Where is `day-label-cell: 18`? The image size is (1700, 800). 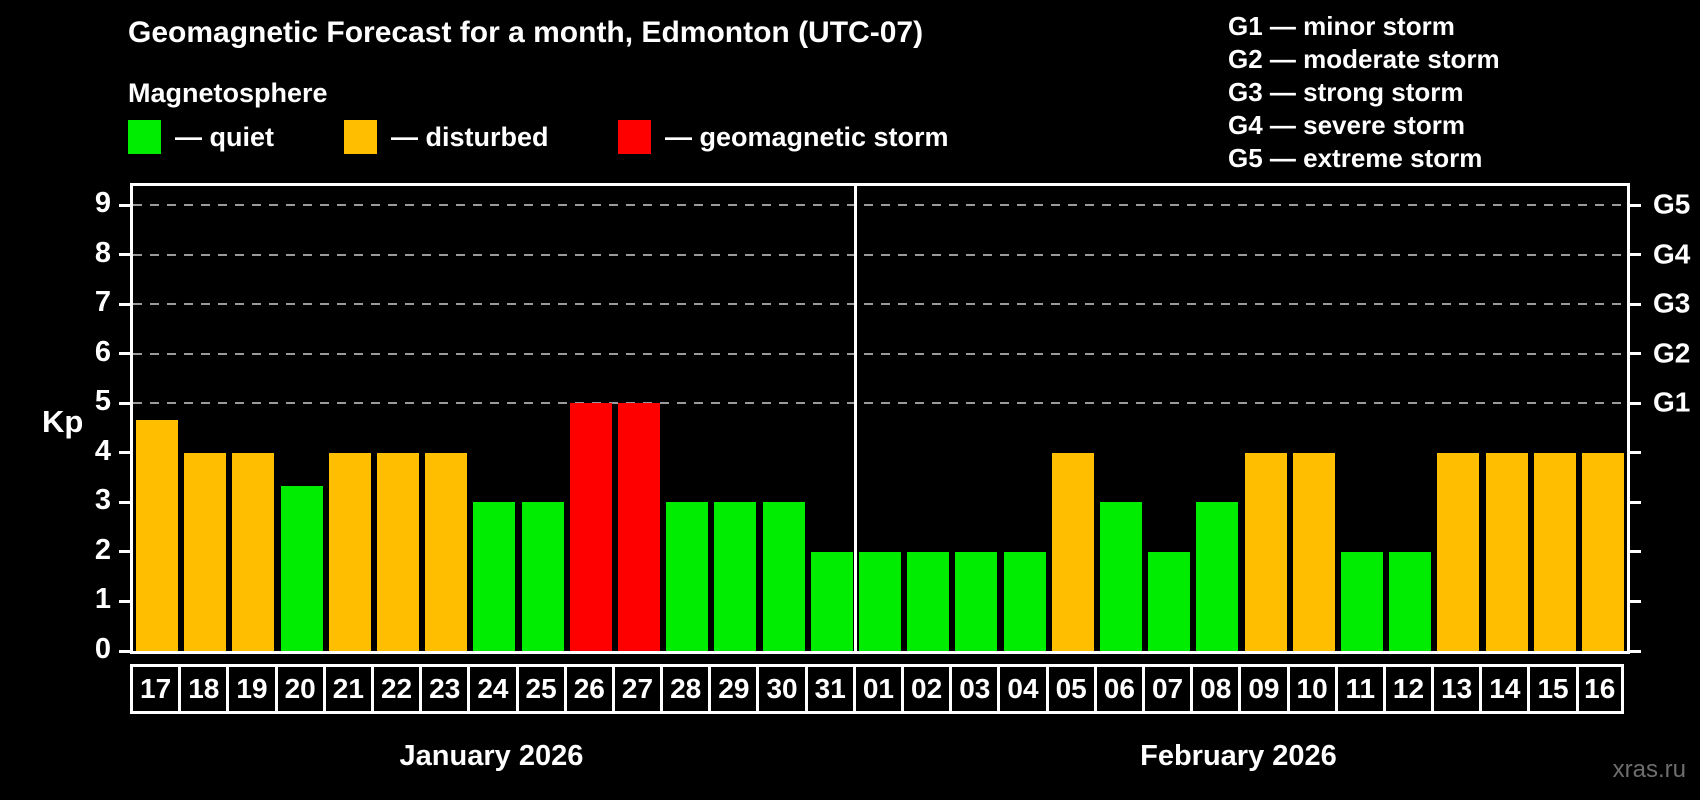 day-label-cell: 18 is located at coordinates (202, 689).